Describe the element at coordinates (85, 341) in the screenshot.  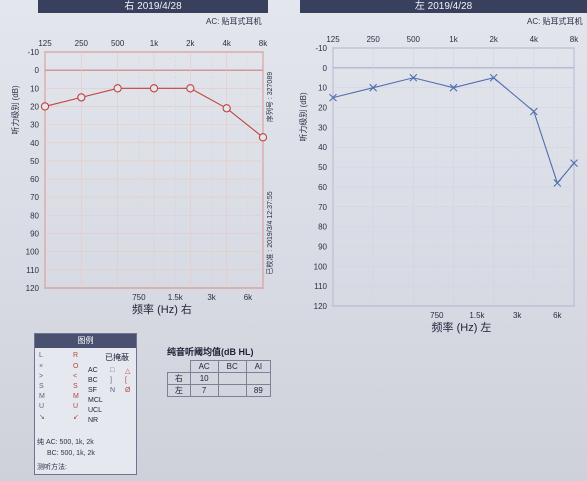
I see `legend-title: 图例` at that location.